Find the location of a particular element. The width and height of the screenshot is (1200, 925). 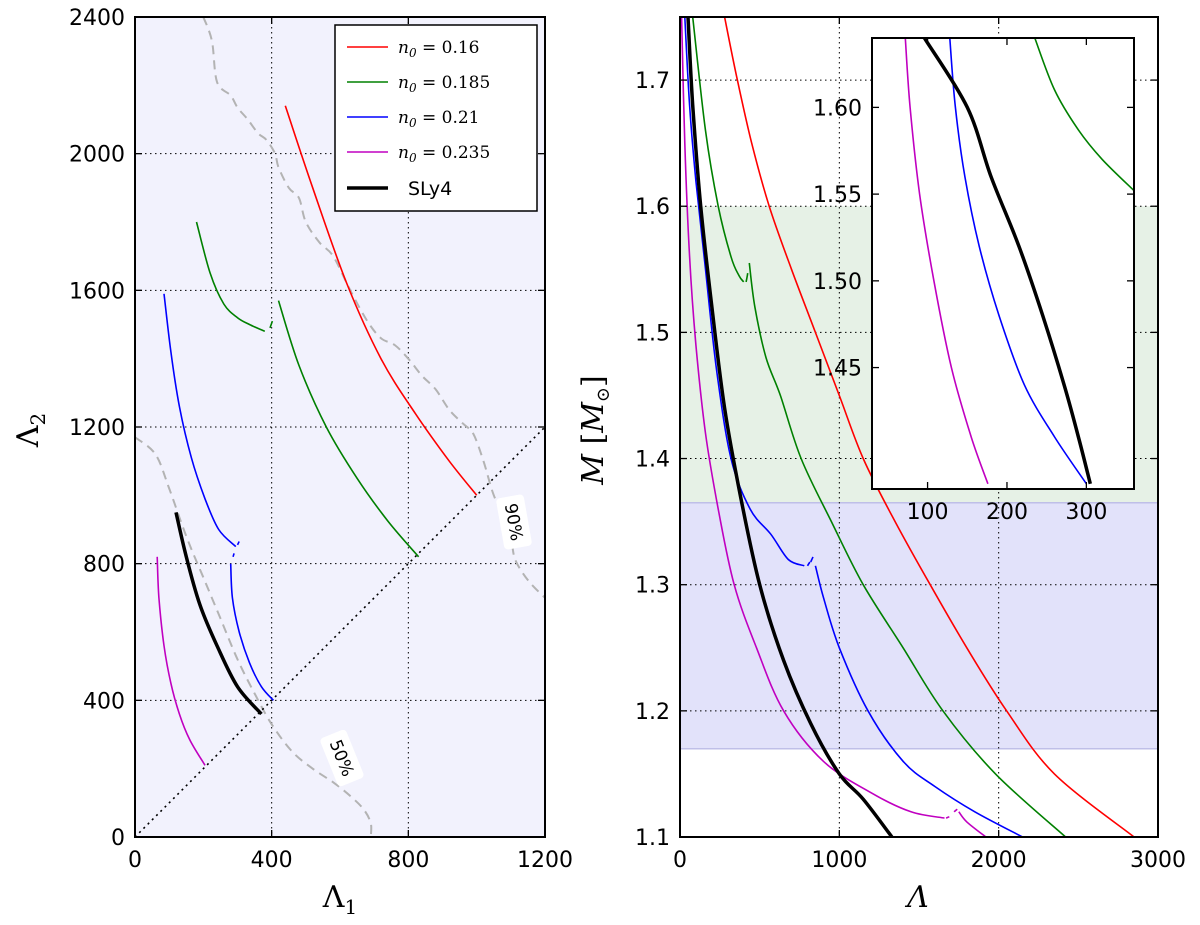

left-y-tick-label: 0 is located at coordinates (118, 838).